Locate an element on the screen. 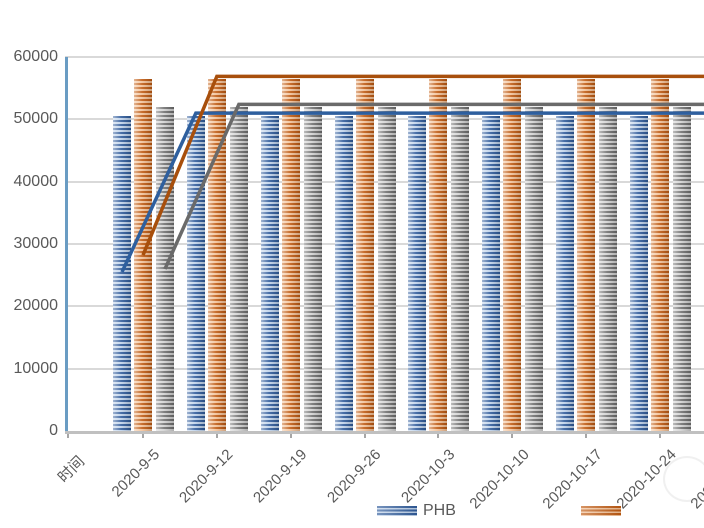  x-axis-line is located at coordinates (384, 432).